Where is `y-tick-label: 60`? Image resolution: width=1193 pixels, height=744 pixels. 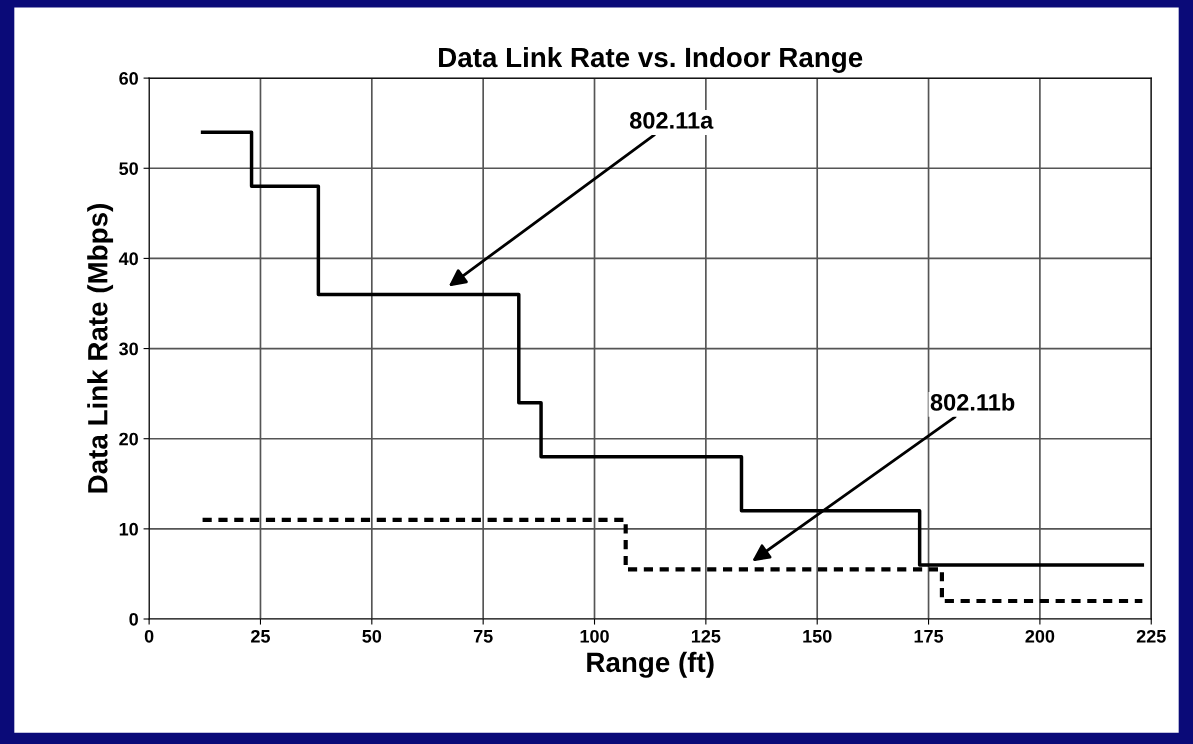 y-tick-label: 60 is located at coordinates (128, 78).